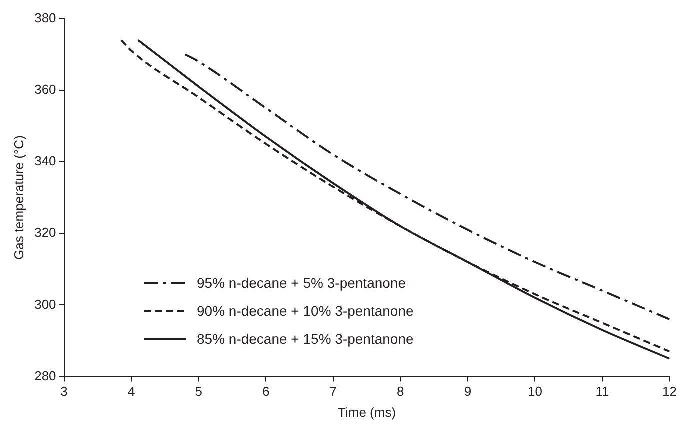 This screenshot has height=431, width=688. Describe the element at coordinates (468, 392) in the screenshot. I see `x-tick-label: 9` at that location.